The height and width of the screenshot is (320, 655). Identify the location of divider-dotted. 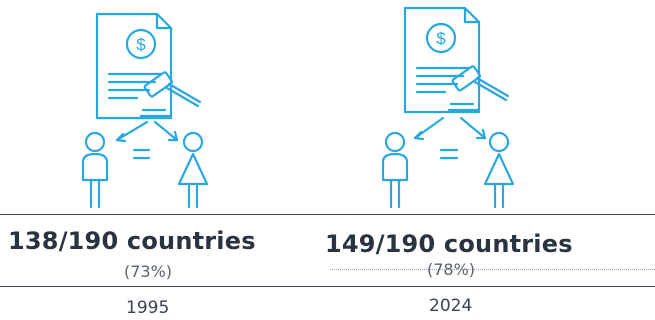
(492, 269).